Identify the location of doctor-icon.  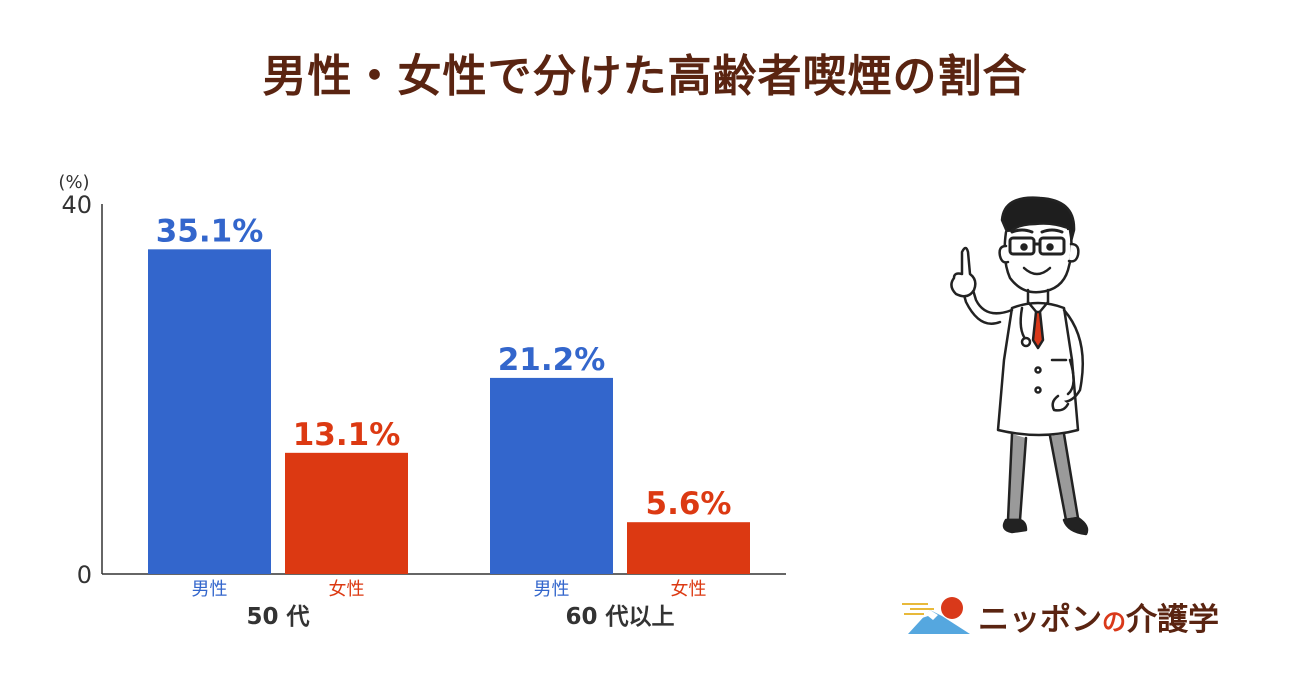
(1019, 366).